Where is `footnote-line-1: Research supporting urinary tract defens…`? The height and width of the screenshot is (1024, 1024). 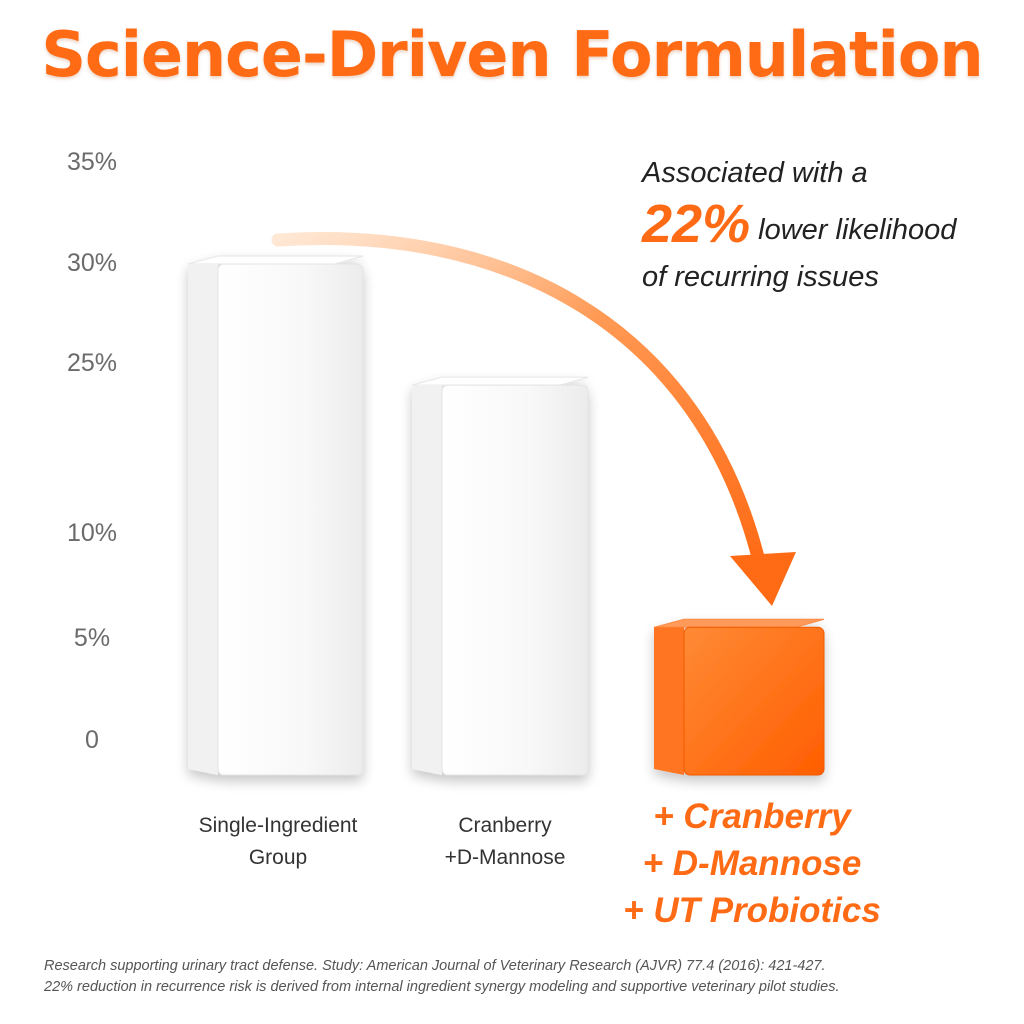 footnote-line-1: Research supporting urinary tract defens… is located at coordinates (435, 966).